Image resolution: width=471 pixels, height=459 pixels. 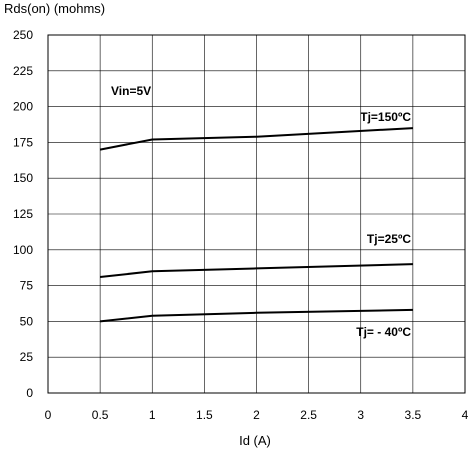 I want to click on series-label-tj-minus-40: Tj= - 40ºC, so click(x=383, y=332).